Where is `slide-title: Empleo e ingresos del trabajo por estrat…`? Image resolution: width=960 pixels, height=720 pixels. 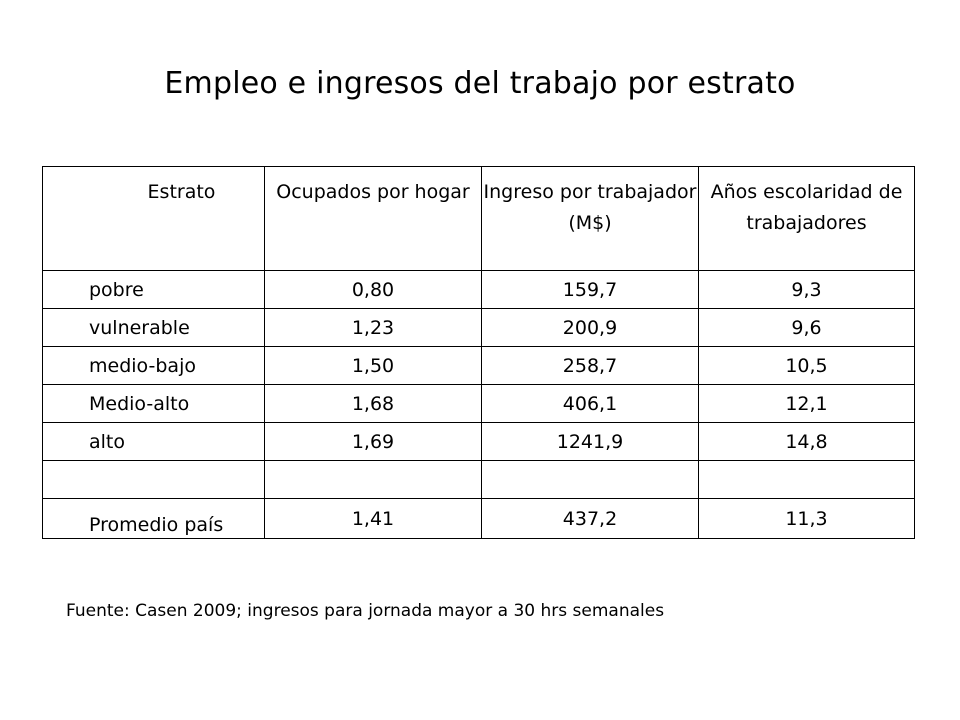 slide-title: Empleo e ingresos del trabajo por estrat… is located at coordinates (480, 83).